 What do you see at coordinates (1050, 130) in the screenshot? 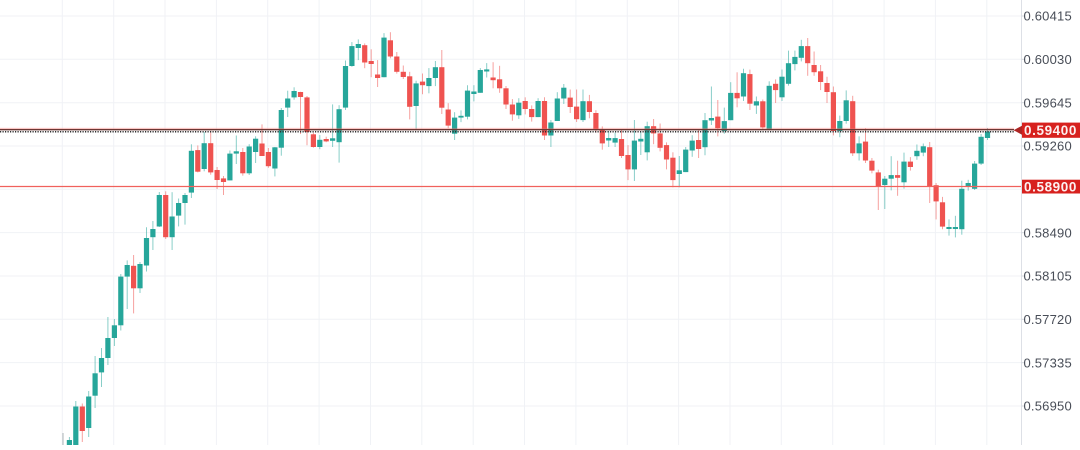
I see `svg-text: 0.59400` at bounding box center [1050, 130].